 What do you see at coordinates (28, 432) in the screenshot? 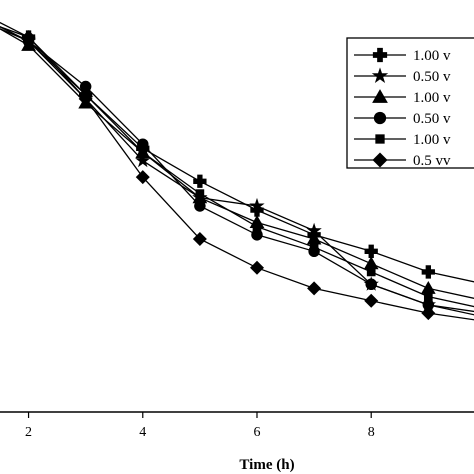
I see `x-tick-label: 2` at bounding box center [28, 432].